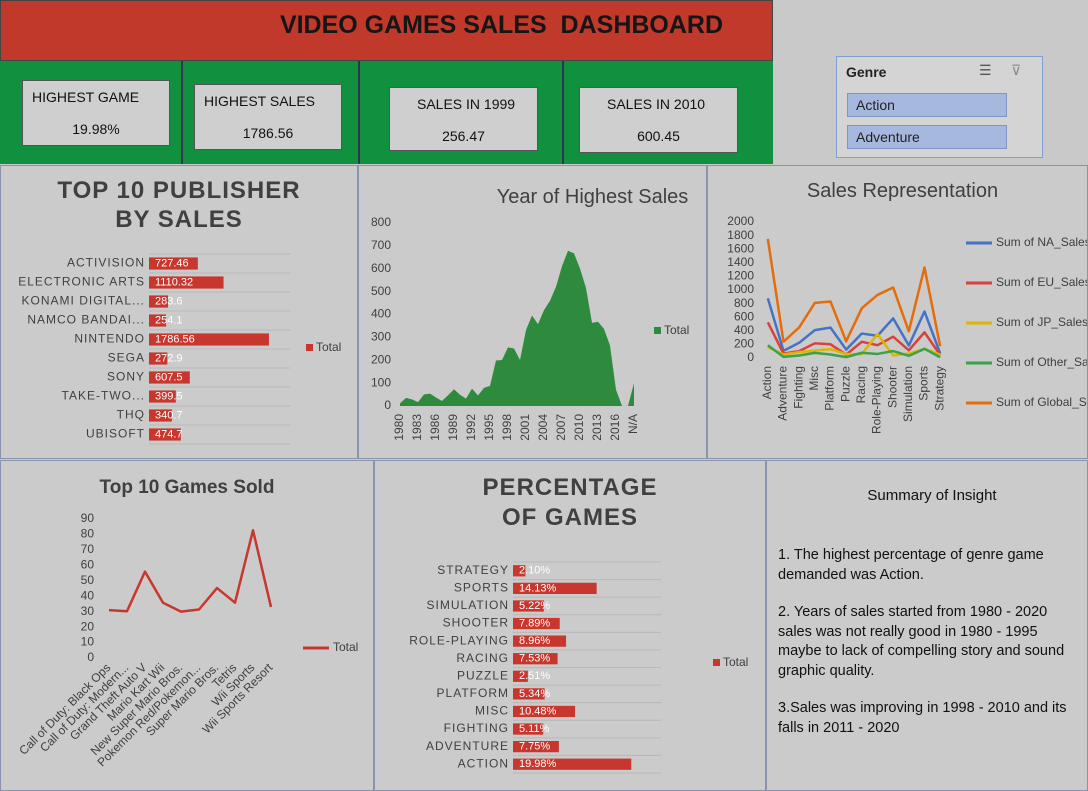  What do you see at coordinates (656, 104) in the screenshot?
I see `kpi-label: SALES IN 2010` at bounding box center [656, 104].